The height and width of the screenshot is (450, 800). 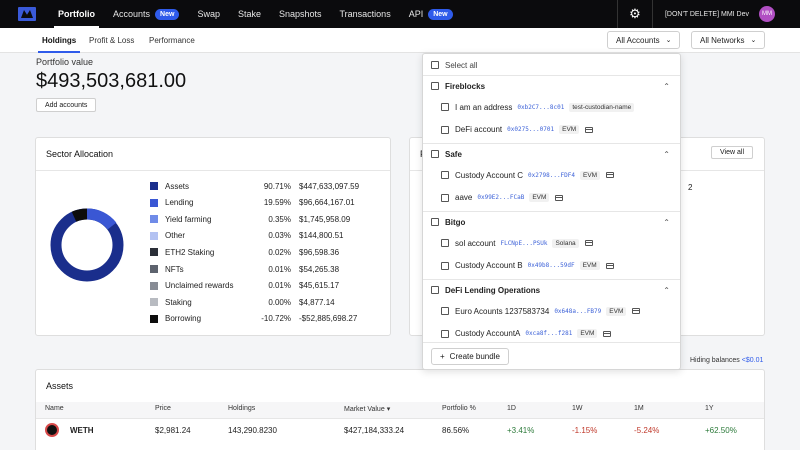 I want to click on legend-row: Borrowing -10.72% -$52,885,698.27, so click(x=255, y=319).